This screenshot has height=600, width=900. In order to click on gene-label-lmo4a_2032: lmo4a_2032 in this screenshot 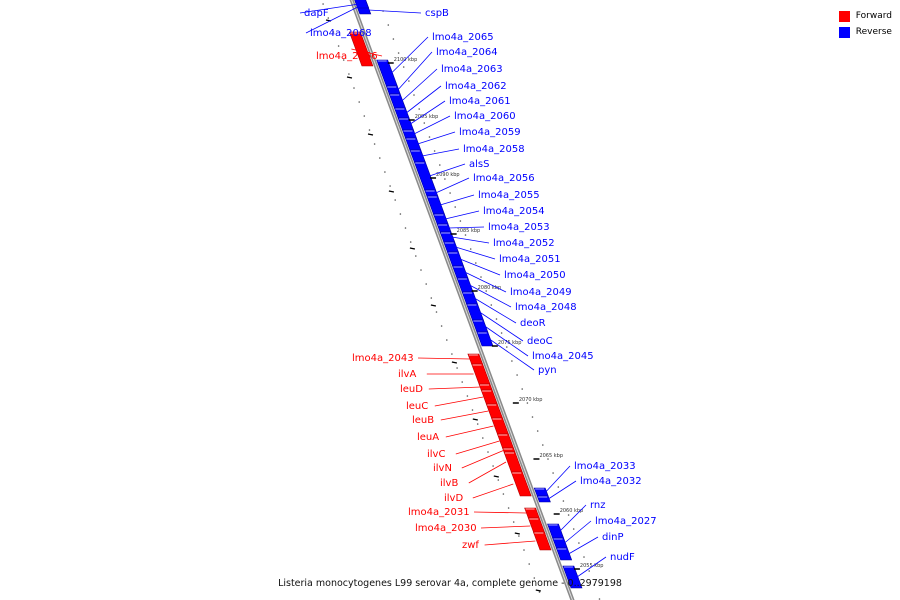, I will do `click(611, 481)`.